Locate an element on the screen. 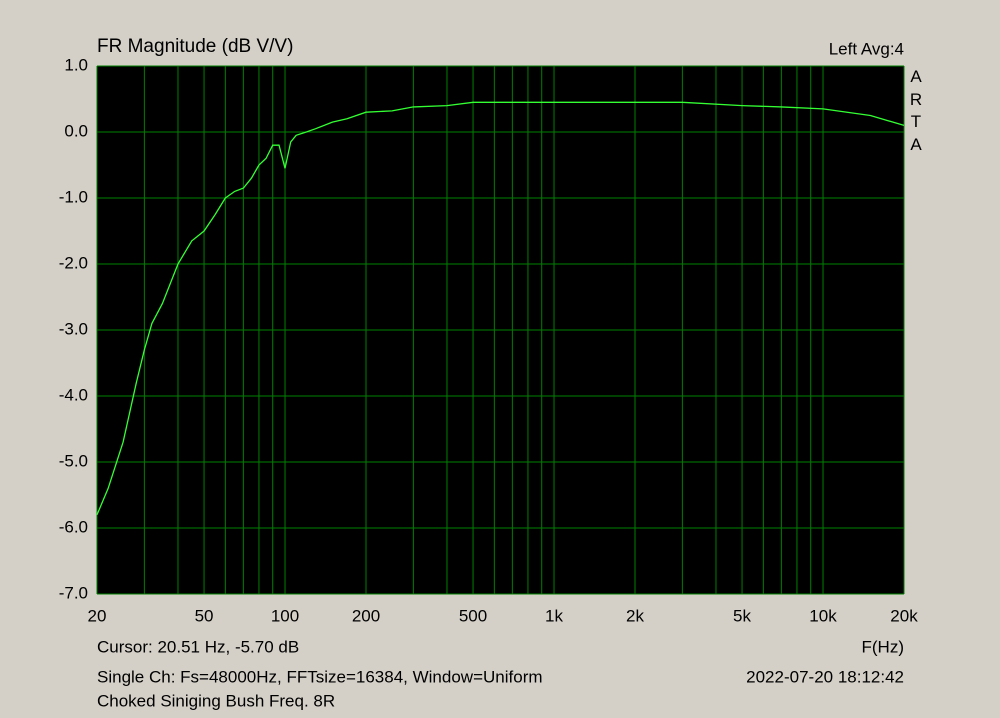 Image resolution: width=1000 pixels, height=718 pixels. x-tick-label: 10k is located at coordinates (823, 615).